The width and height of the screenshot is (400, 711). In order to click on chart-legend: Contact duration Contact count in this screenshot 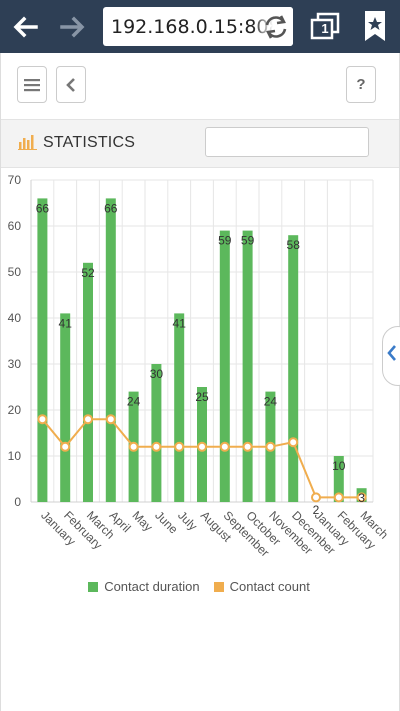, I will do `click(199, 586)`.